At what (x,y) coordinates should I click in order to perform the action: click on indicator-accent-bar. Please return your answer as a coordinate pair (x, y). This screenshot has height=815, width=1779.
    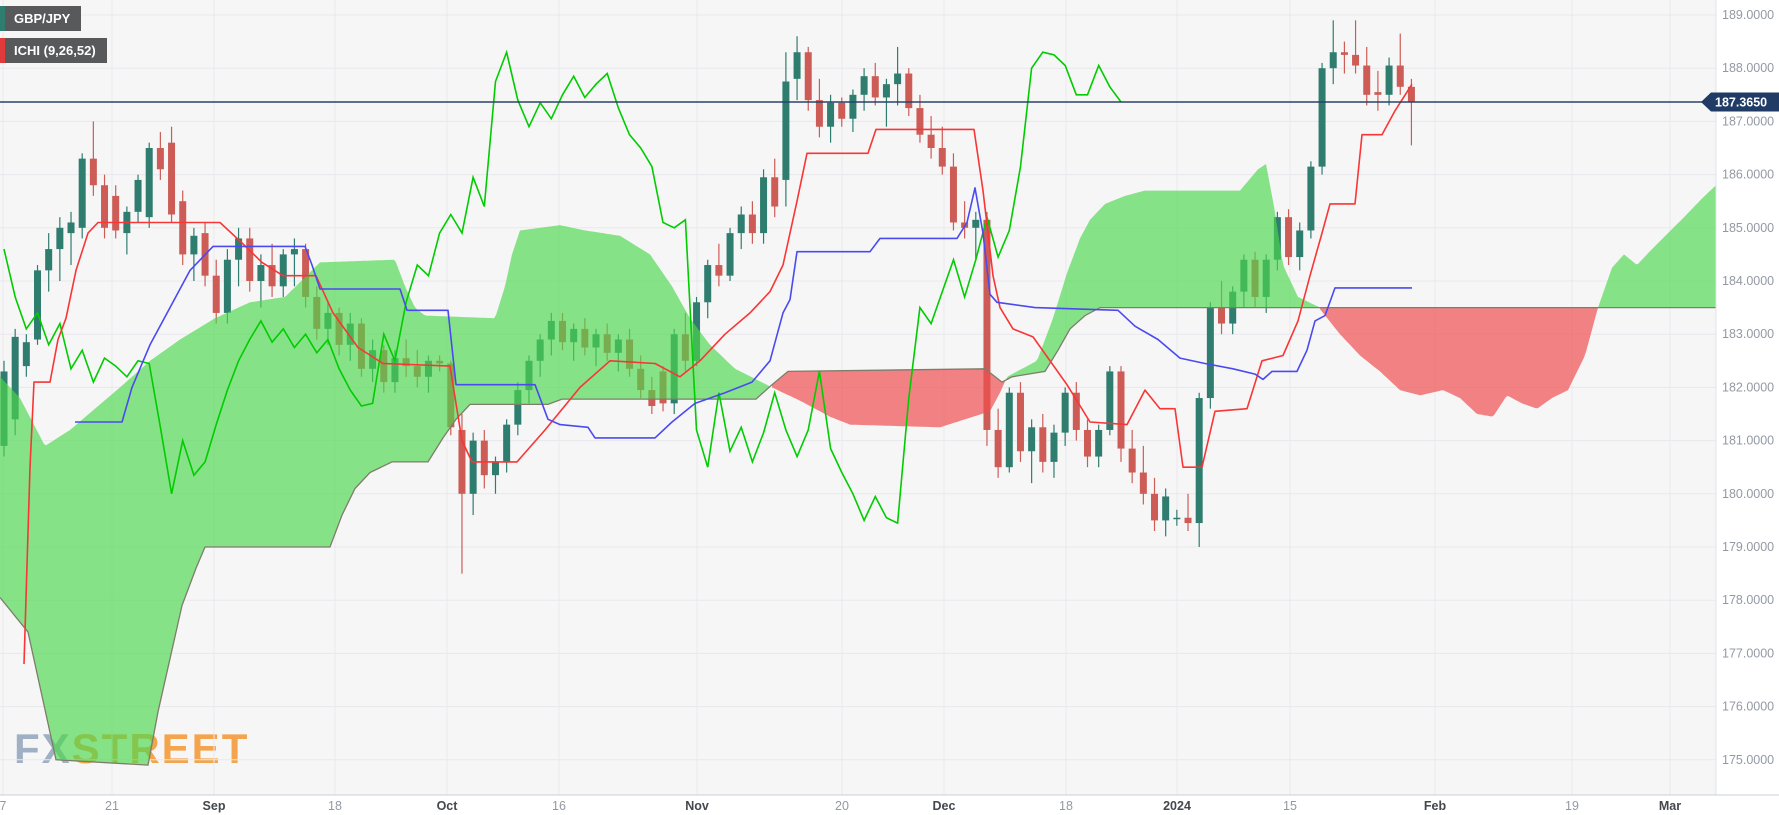
    Looking at the image, I should click on (2, 50).